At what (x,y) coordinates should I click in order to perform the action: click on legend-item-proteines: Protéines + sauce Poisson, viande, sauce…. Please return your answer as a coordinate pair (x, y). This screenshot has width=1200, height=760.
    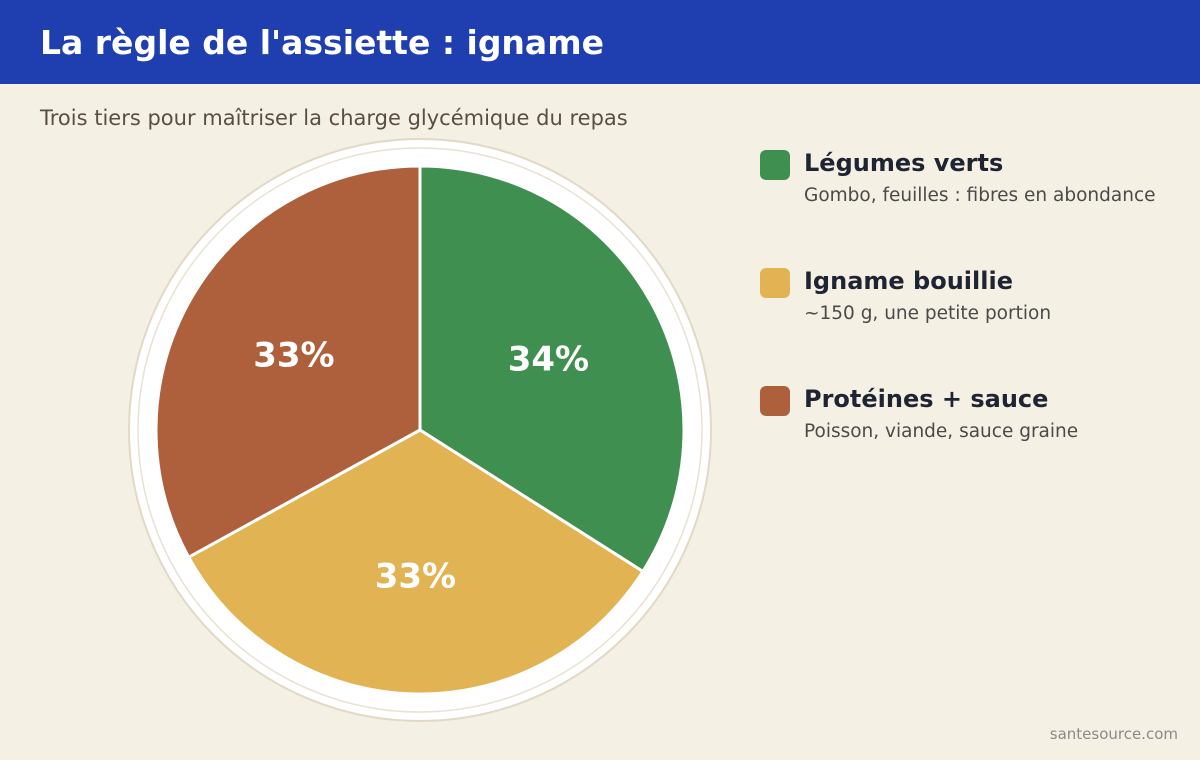
    Looking at the image, I should click on (975, 441).